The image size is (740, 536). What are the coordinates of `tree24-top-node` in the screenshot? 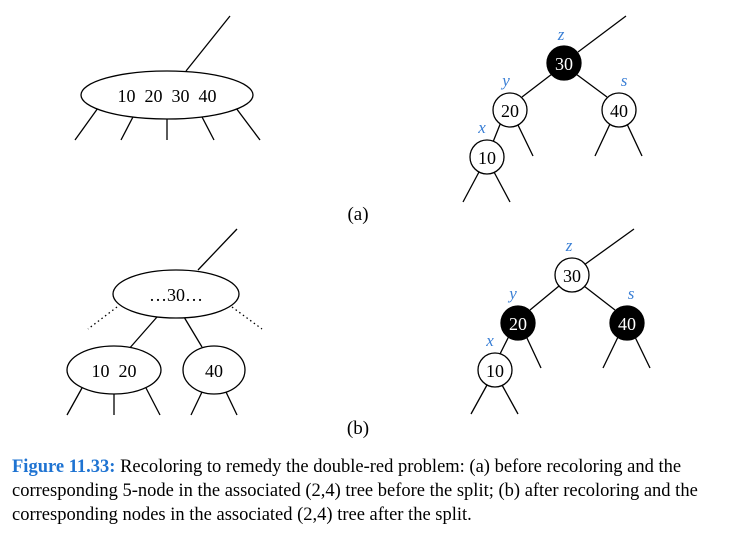 It's located at (176, 294).